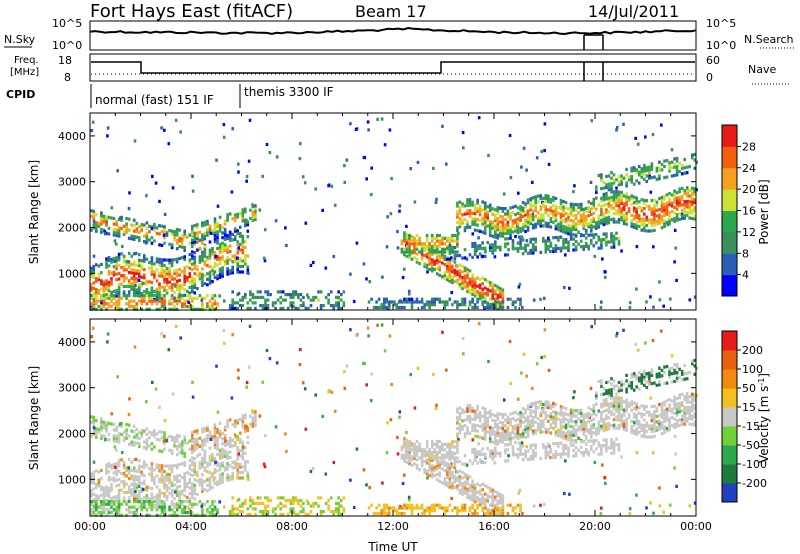 The image size is (800, 554). I want to click on freq-label-line2: [MHz], so click(24, 72).